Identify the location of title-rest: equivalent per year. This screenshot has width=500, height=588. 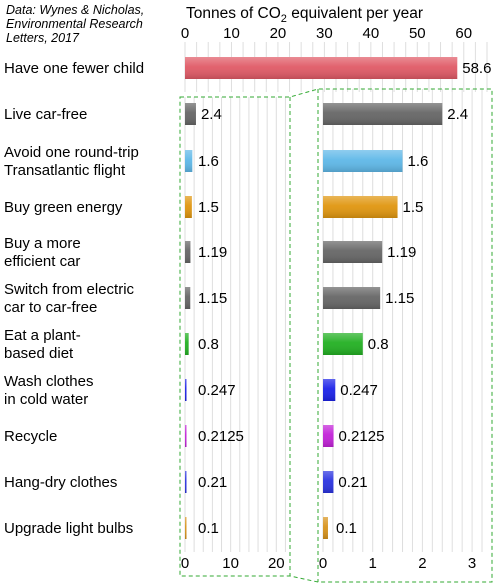
(355, 13).